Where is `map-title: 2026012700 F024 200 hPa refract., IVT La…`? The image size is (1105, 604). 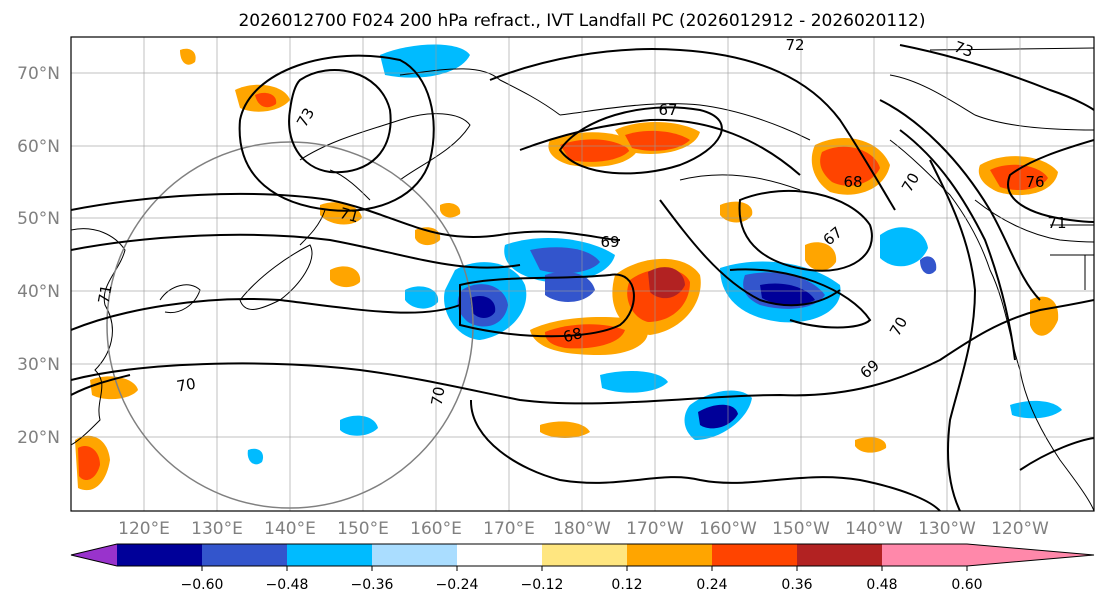 map-title: 2026012700 F024 200 hPa refract., IVT La… is located at coordinates (581, 21).